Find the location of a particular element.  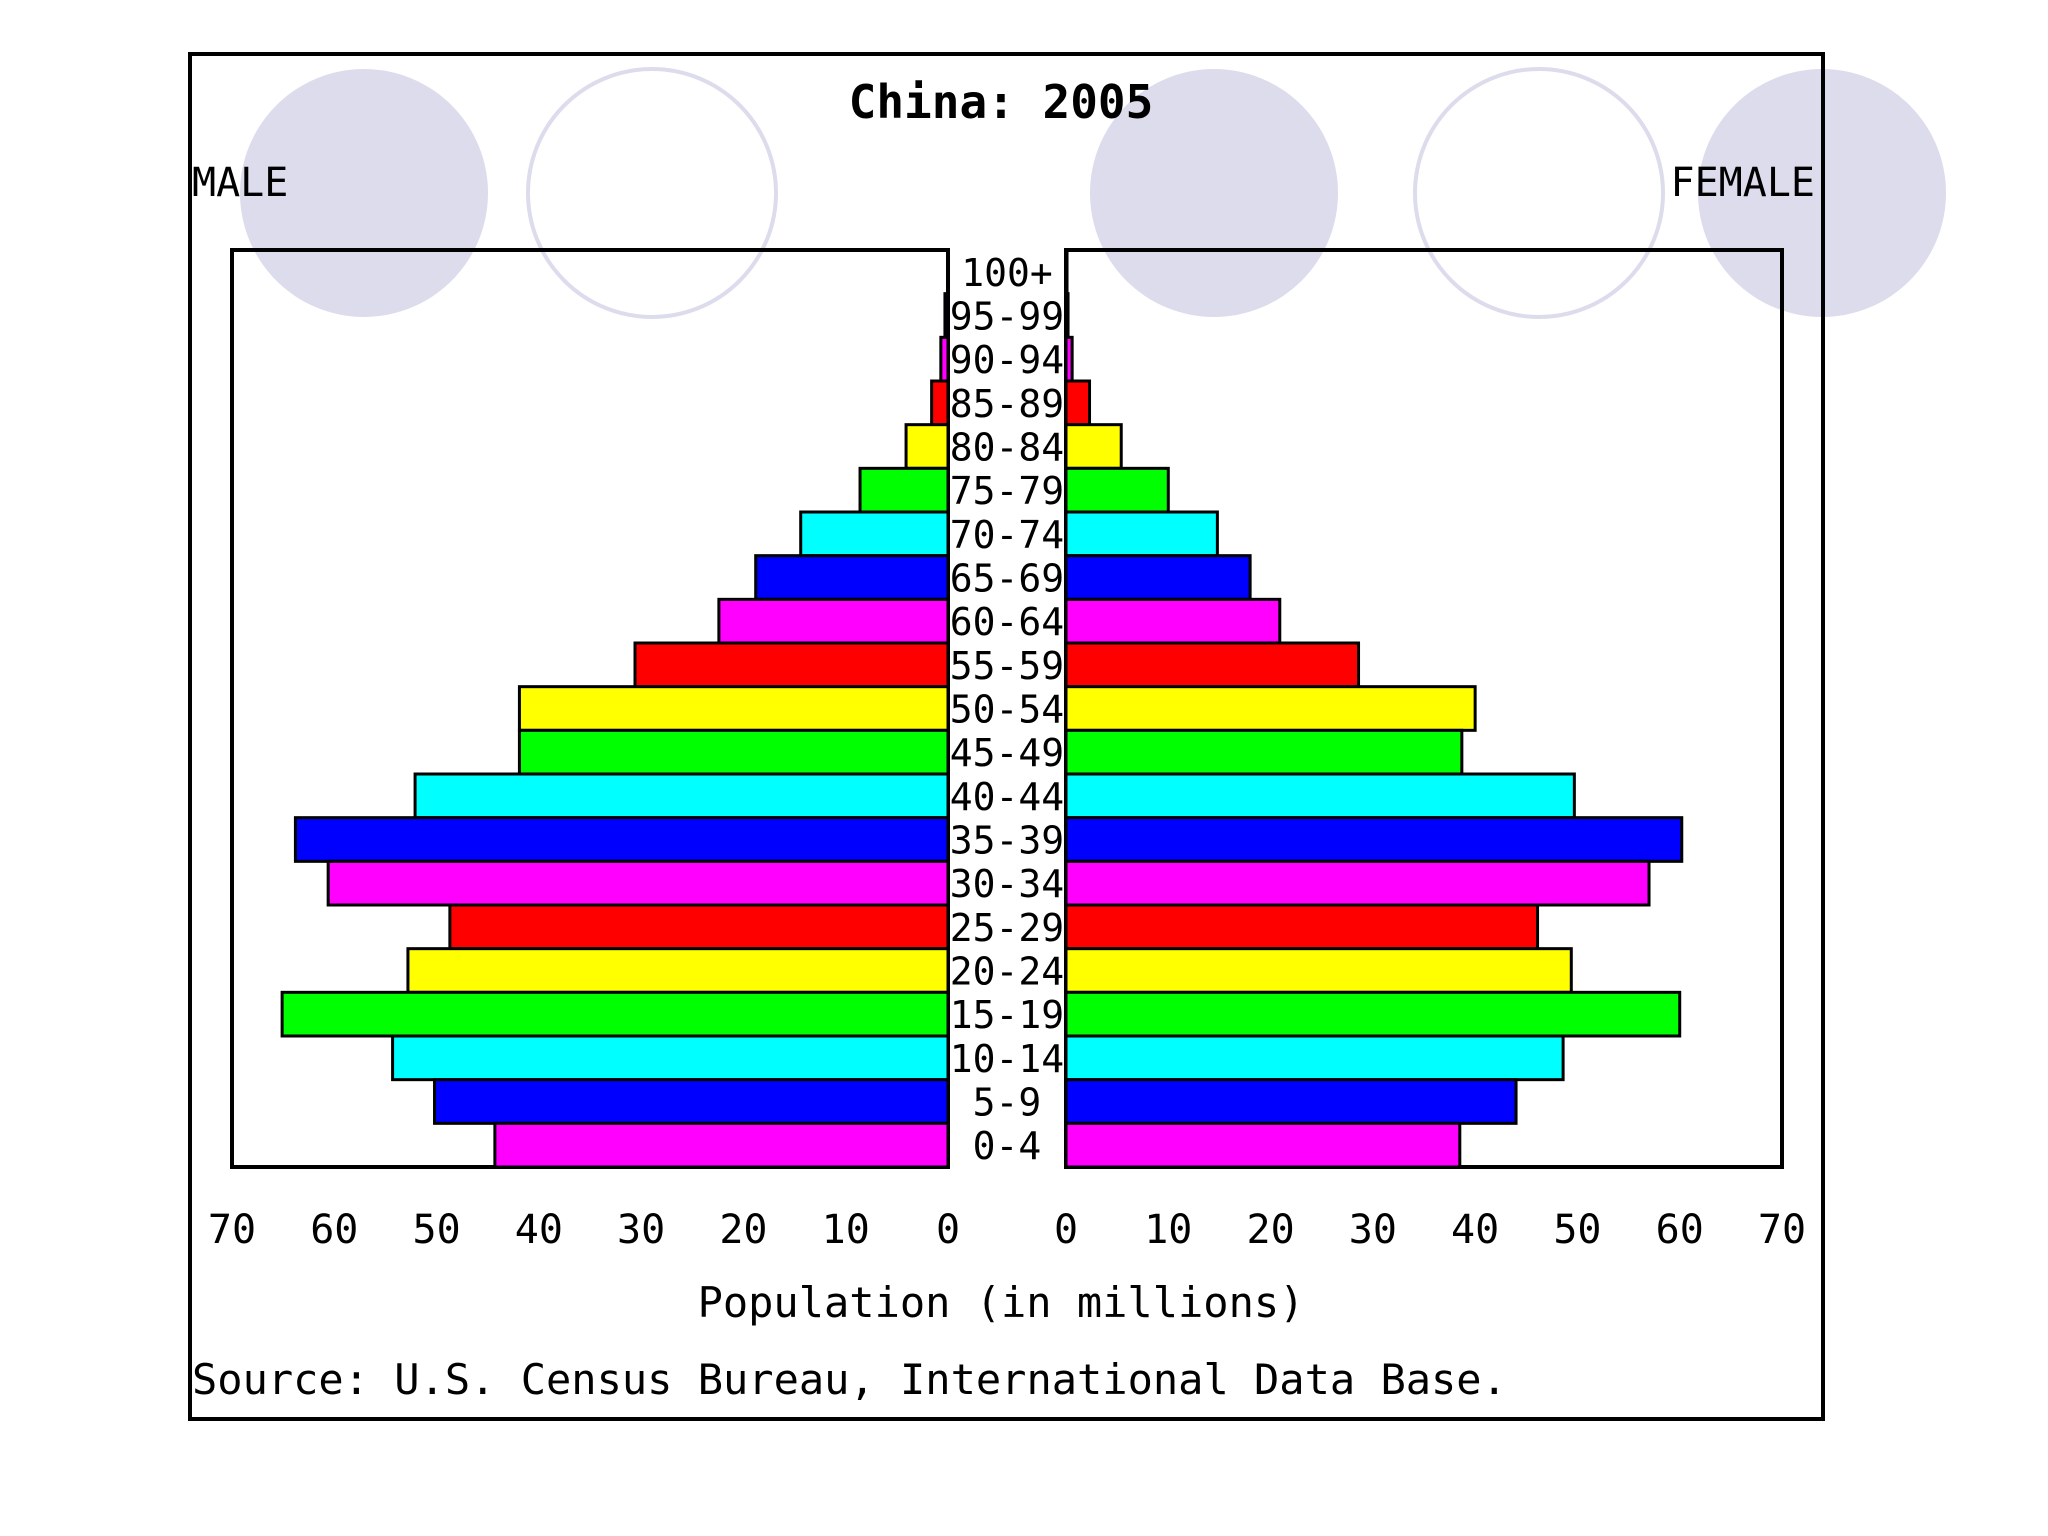

tick-male-10: 10 is located at coordinates (846, 1230).